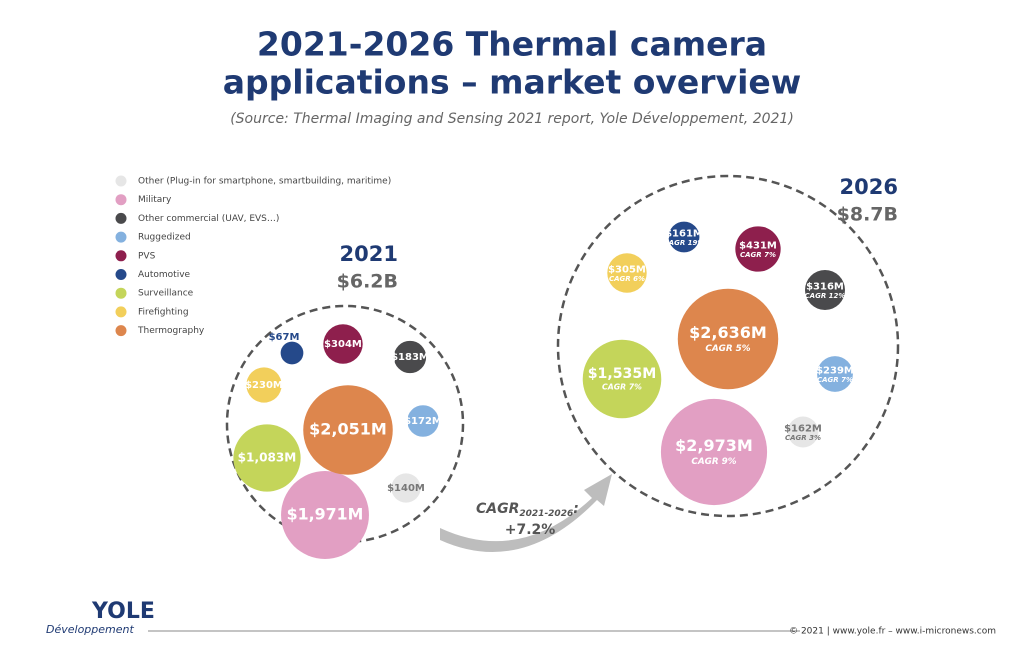 This screenshot has width=1024, height=662. I want to click on value-label: $239M, so click(835, 371).